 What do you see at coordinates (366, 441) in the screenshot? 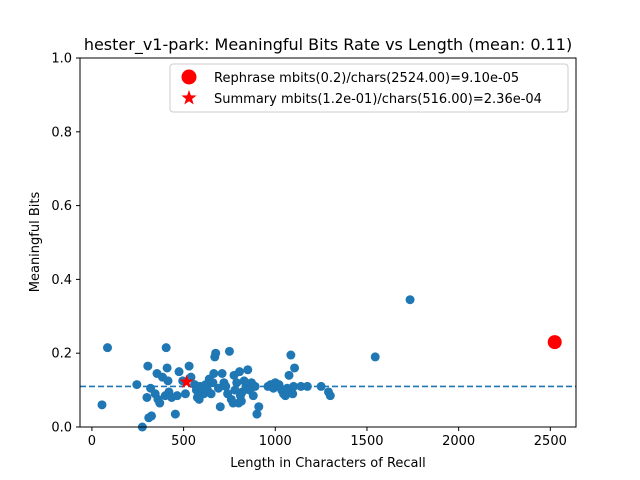
I see `x-tick-label: 1500` at bounding box center [366, 441].